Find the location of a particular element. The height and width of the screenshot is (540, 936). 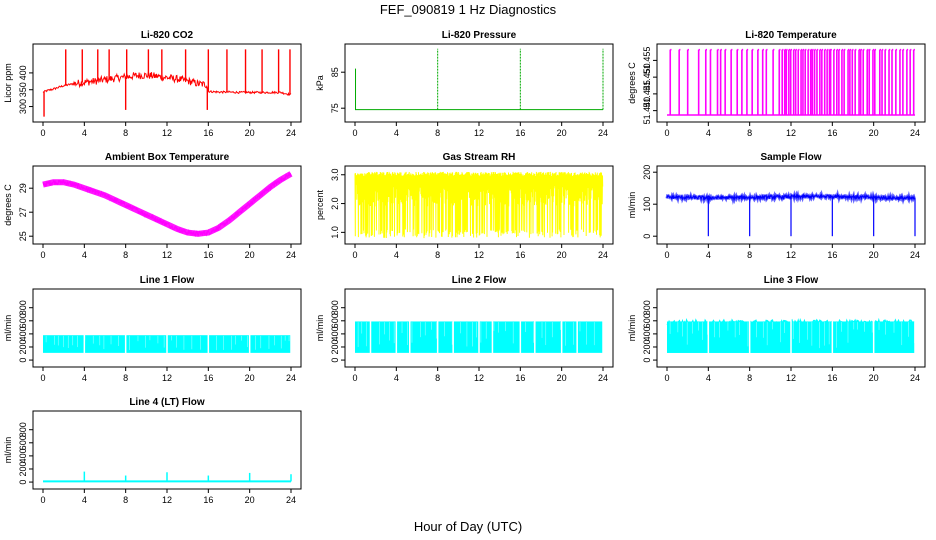

y-tick-label: 3.0 is located at coordinates (335, 175).